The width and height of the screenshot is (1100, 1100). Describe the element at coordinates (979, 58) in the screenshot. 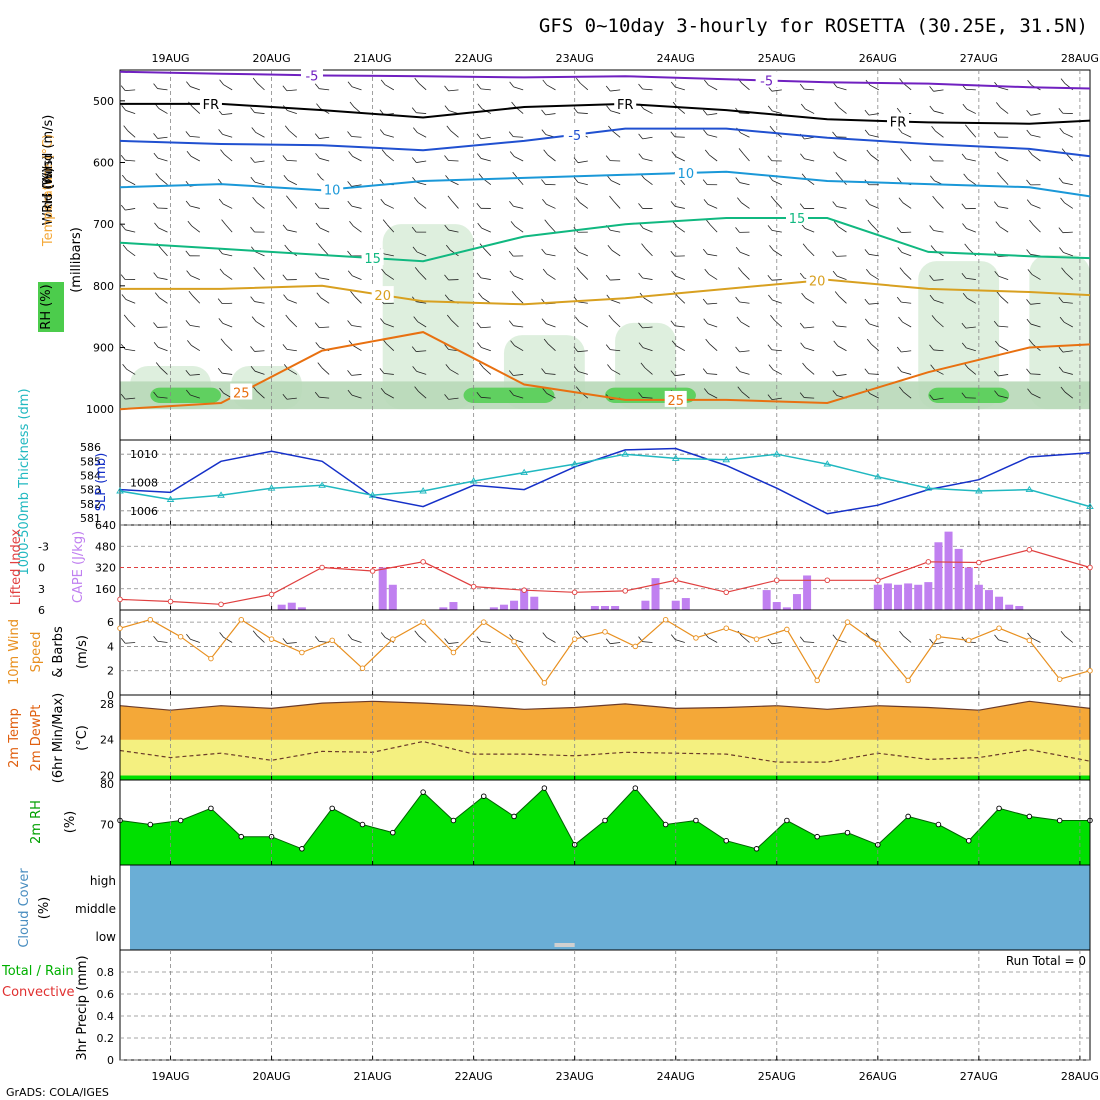

I see `top-date-label: 27AUG` at that location.